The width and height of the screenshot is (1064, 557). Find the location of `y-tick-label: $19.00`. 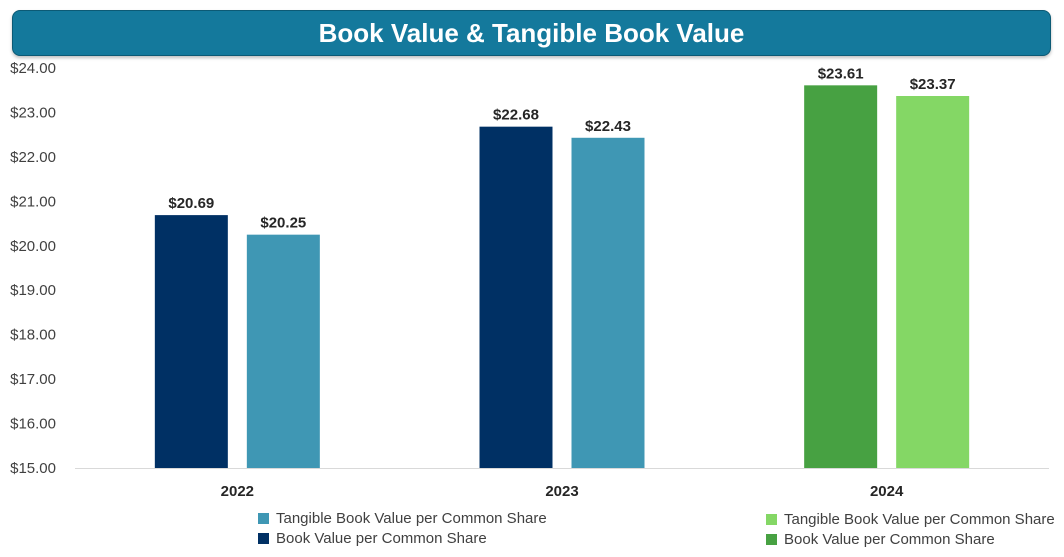

y-tick-label: $19.00 is located at coordinates (33, 290).